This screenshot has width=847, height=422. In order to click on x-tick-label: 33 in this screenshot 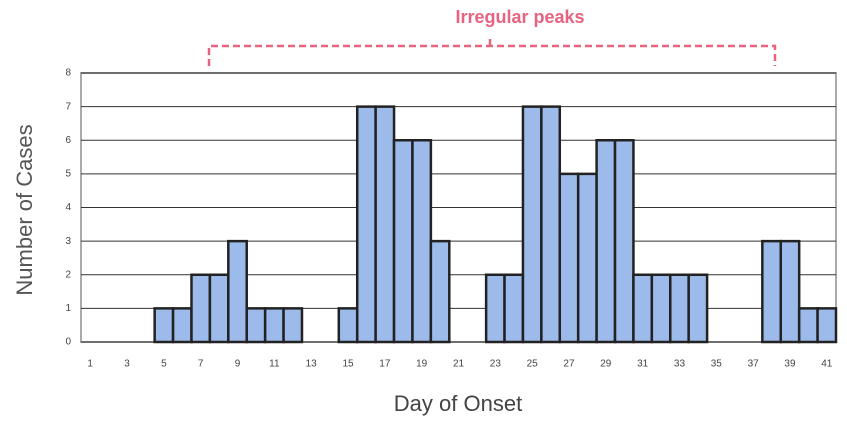, I will do `click(680, 364)`.